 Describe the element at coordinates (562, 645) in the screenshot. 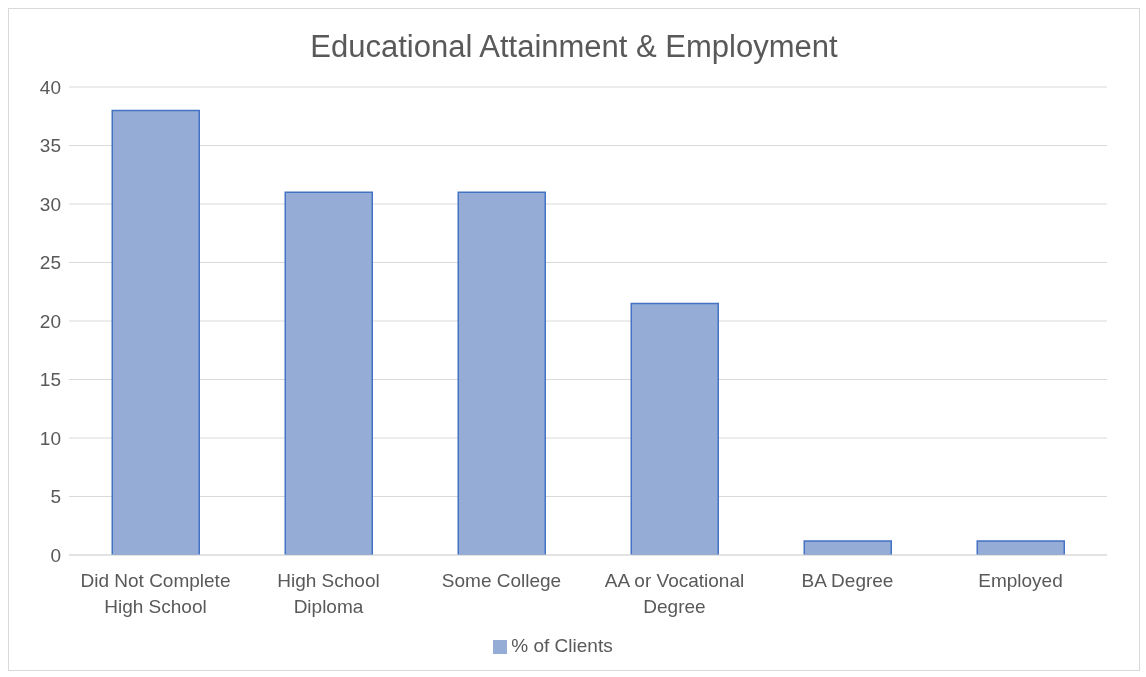

I see `legend-label: % of Clients` at that location.